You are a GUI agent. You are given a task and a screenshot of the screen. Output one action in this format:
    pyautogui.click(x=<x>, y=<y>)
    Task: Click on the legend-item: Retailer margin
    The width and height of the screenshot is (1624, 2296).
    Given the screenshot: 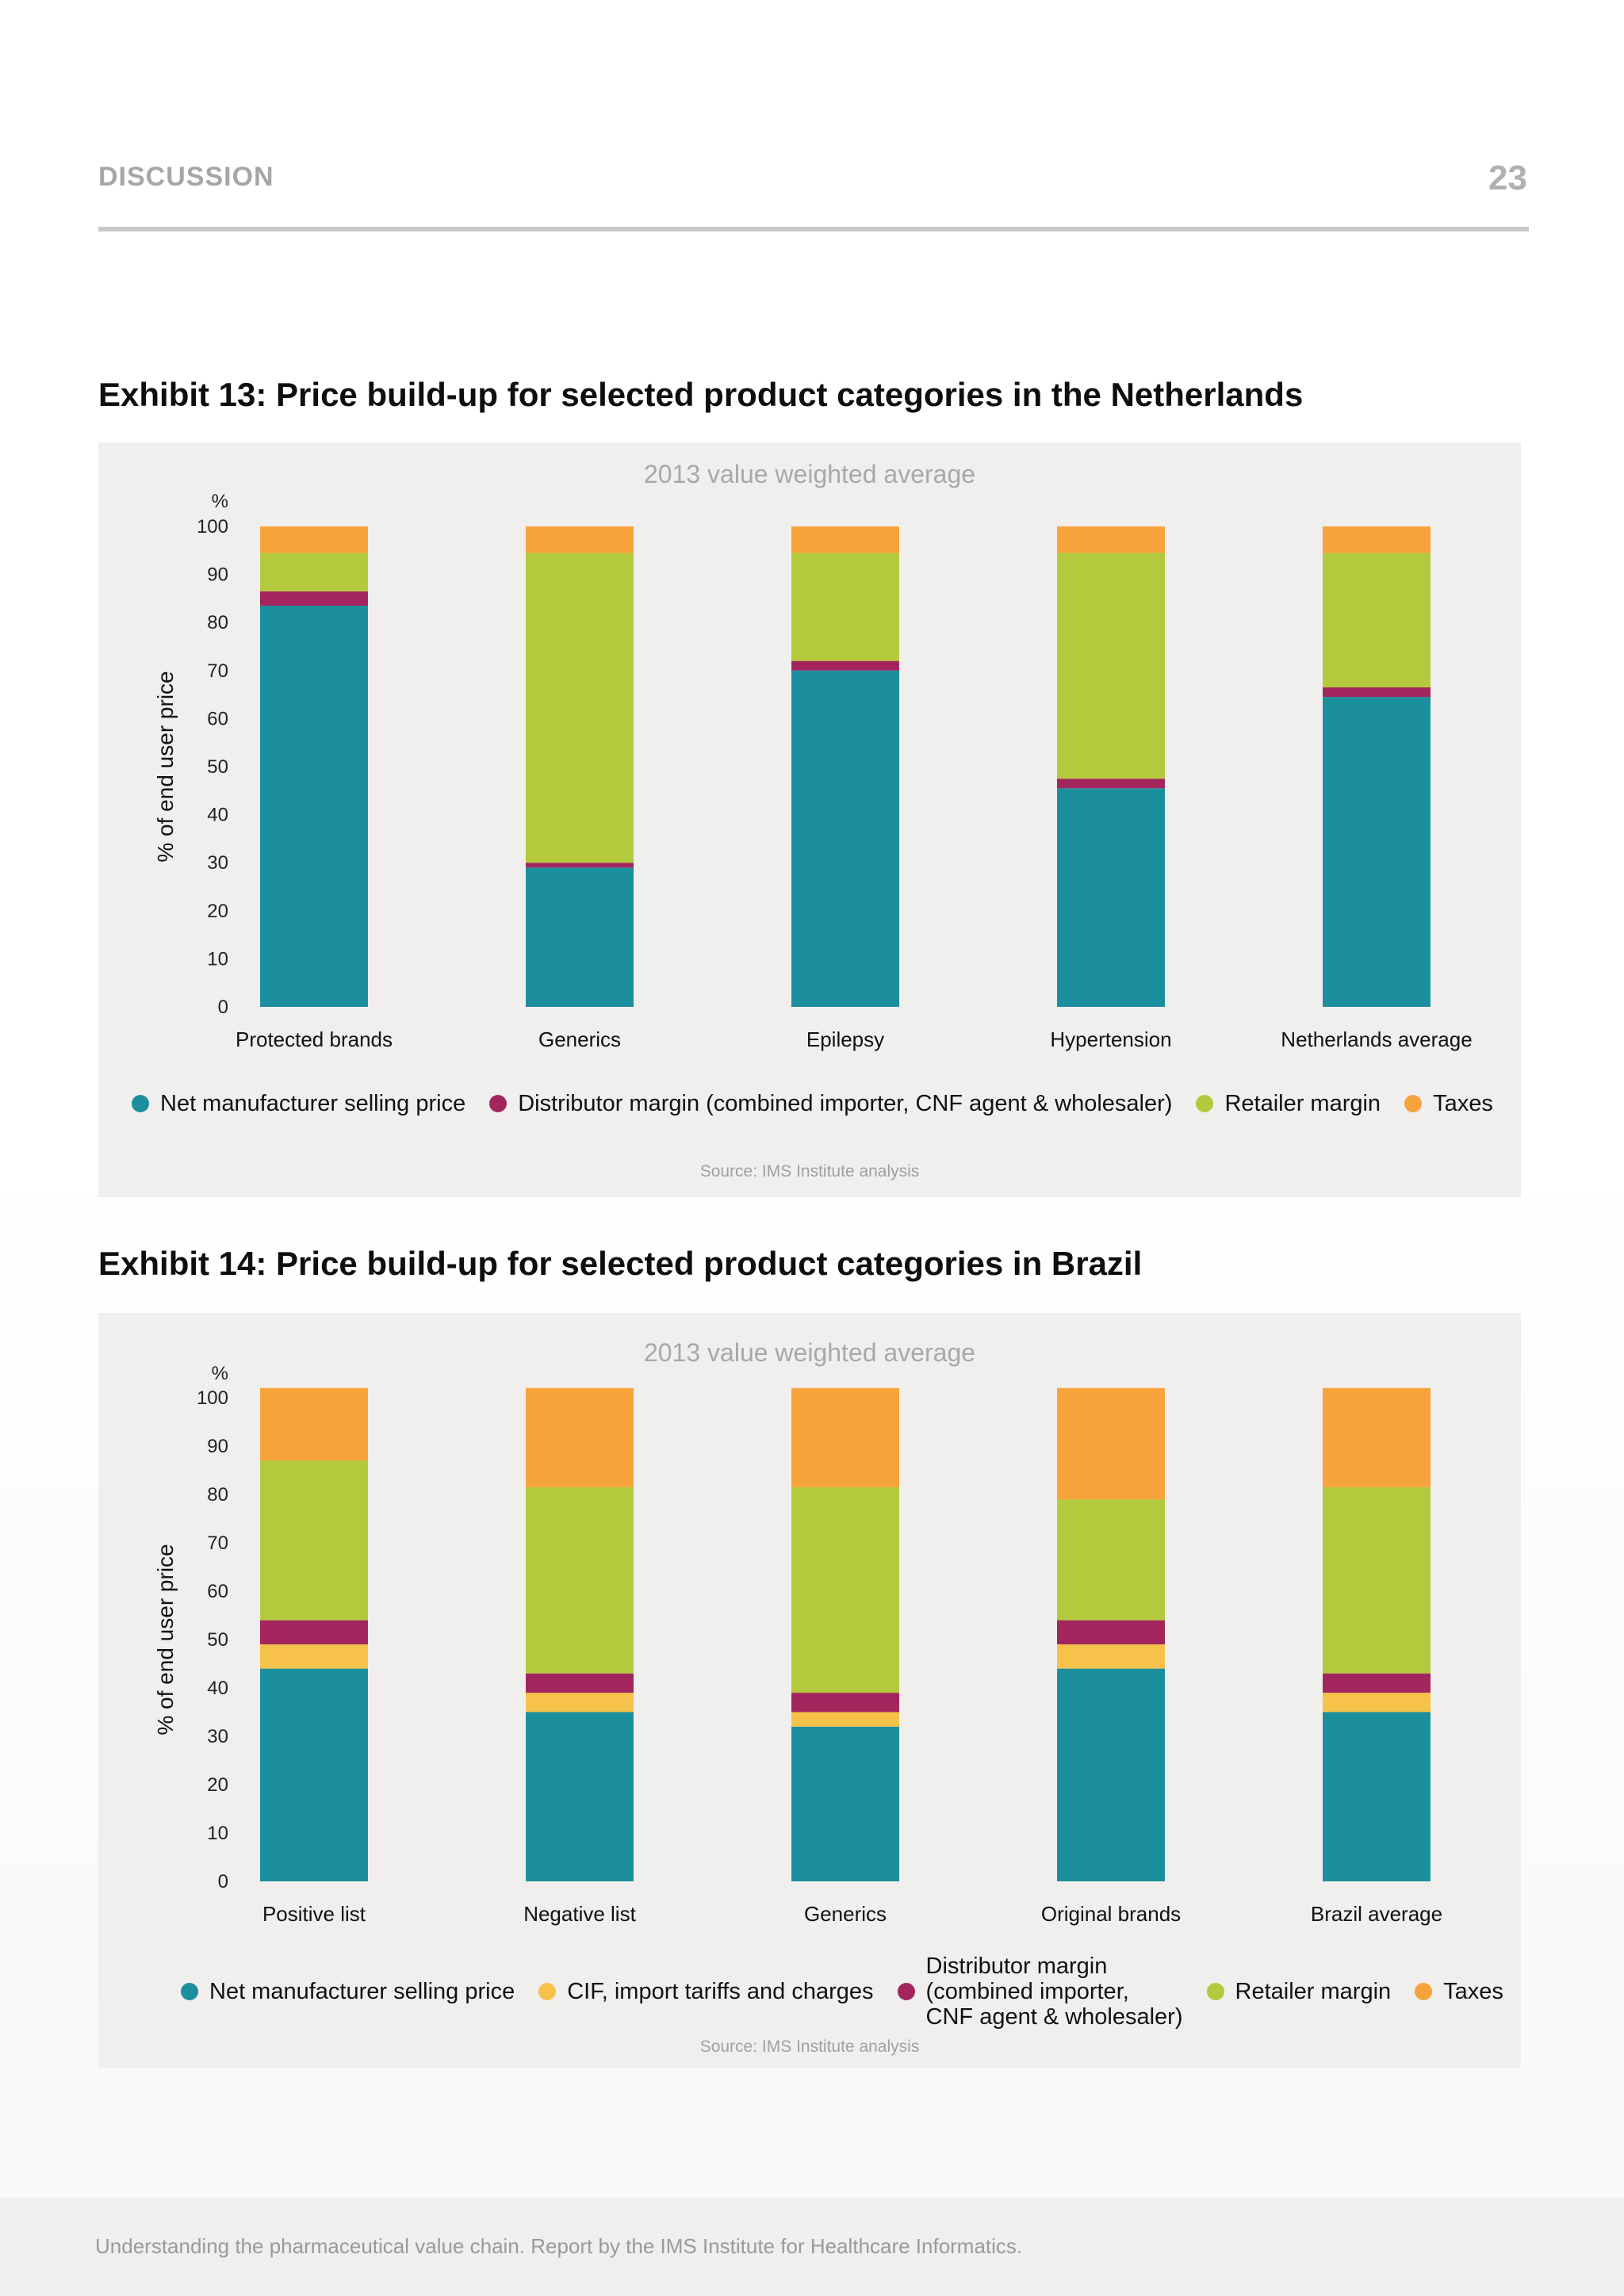 What is the action you would take?
    pyautogui.click(x=1288, y=1103)
    